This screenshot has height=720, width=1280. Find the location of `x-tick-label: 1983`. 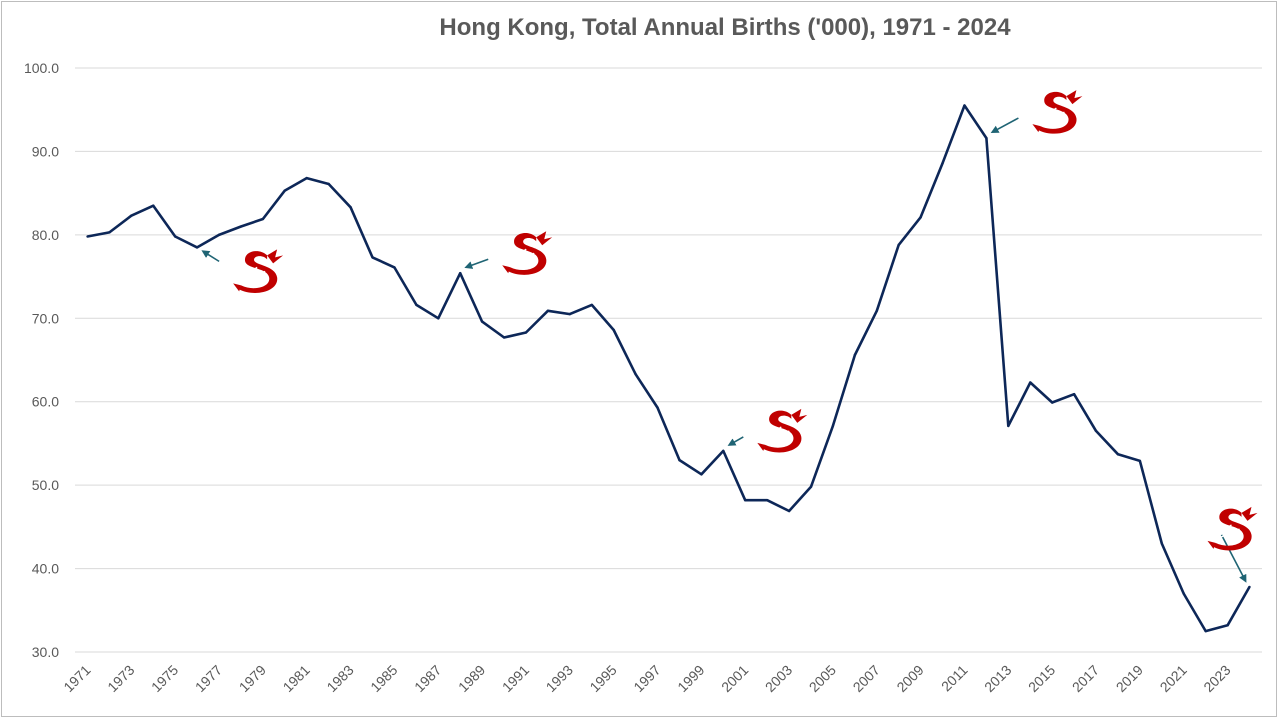

x-tick-label: 1983 is located at coordinates (339, 678).